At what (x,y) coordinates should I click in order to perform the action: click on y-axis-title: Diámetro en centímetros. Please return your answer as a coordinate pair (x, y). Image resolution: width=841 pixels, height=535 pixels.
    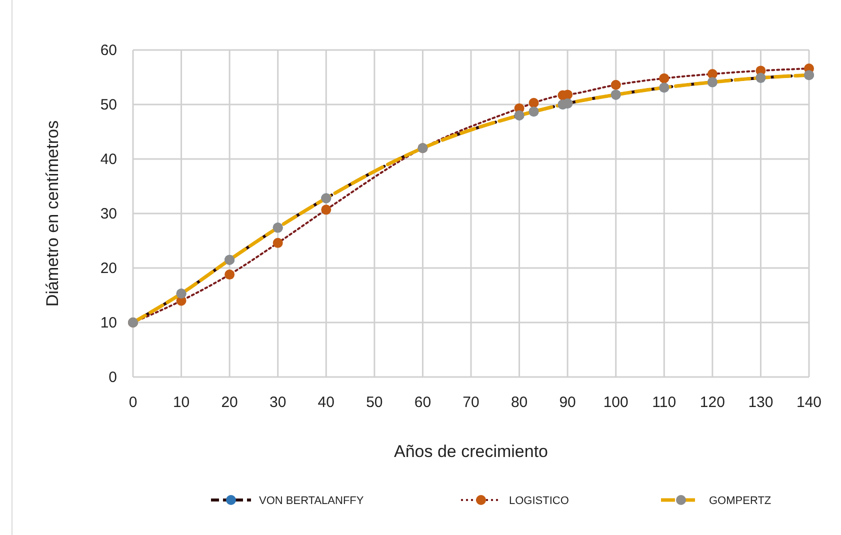
    Looking at the image, I should click on (52, 213).